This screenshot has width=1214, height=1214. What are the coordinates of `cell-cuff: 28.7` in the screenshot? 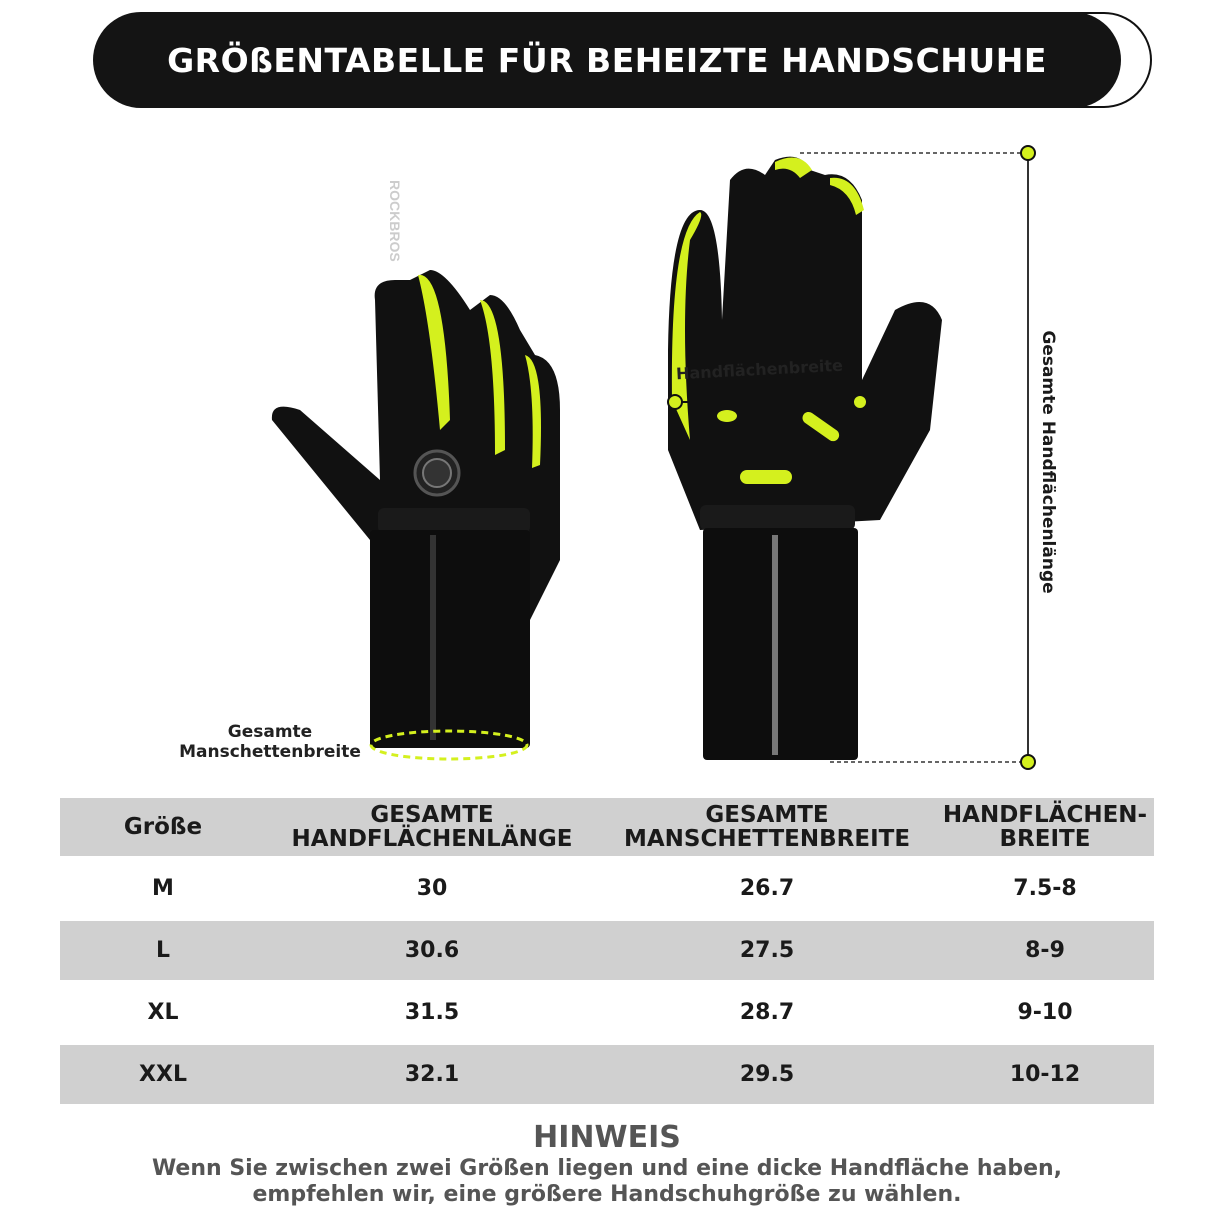 It's located at (767, 1012).